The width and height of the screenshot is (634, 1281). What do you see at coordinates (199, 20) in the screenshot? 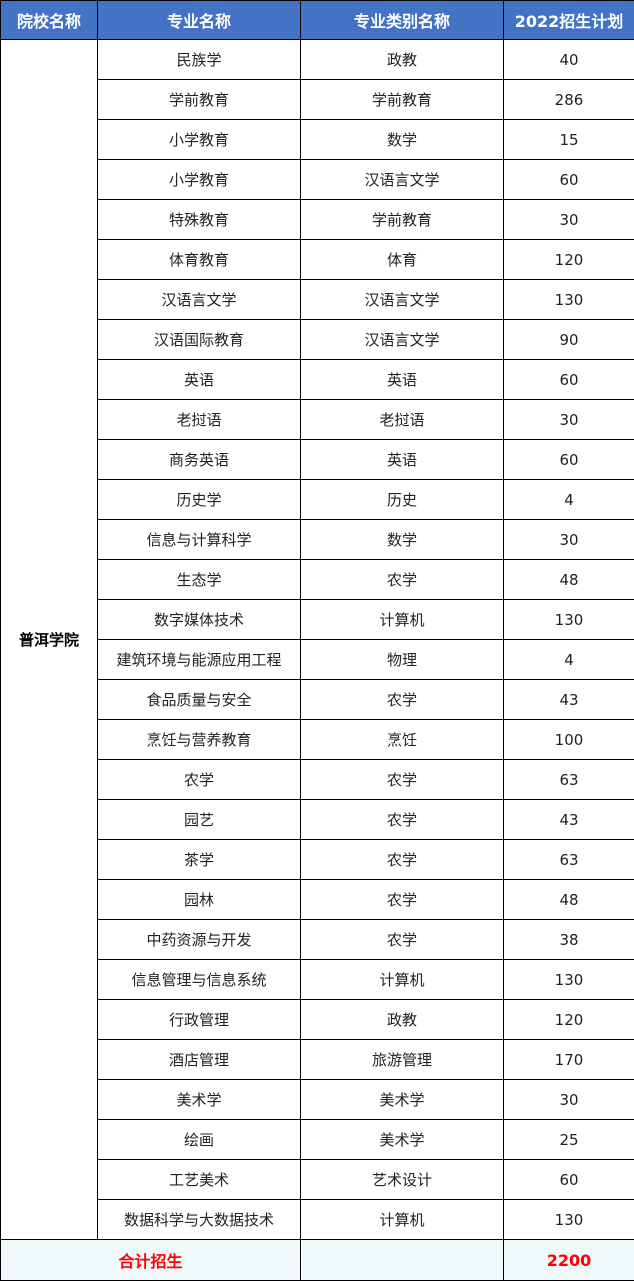
I see `header-major: 专业名称` at bounding box center [199, 20].